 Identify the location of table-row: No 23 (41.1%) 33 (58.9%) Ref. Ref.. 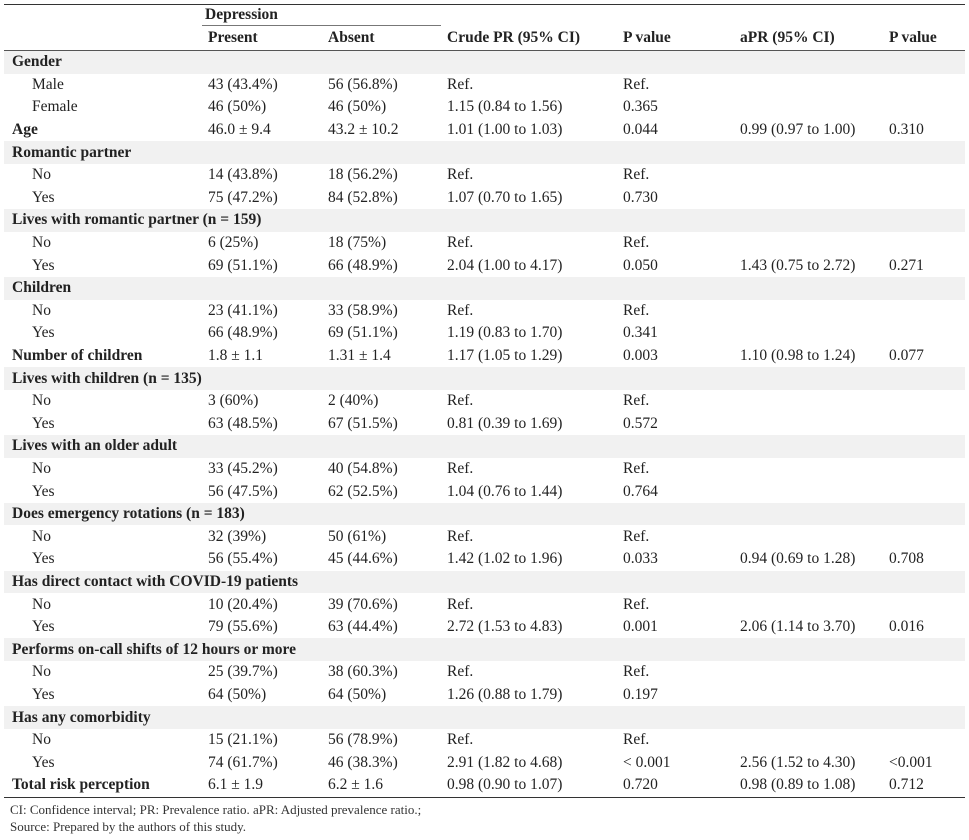
(484, 311).